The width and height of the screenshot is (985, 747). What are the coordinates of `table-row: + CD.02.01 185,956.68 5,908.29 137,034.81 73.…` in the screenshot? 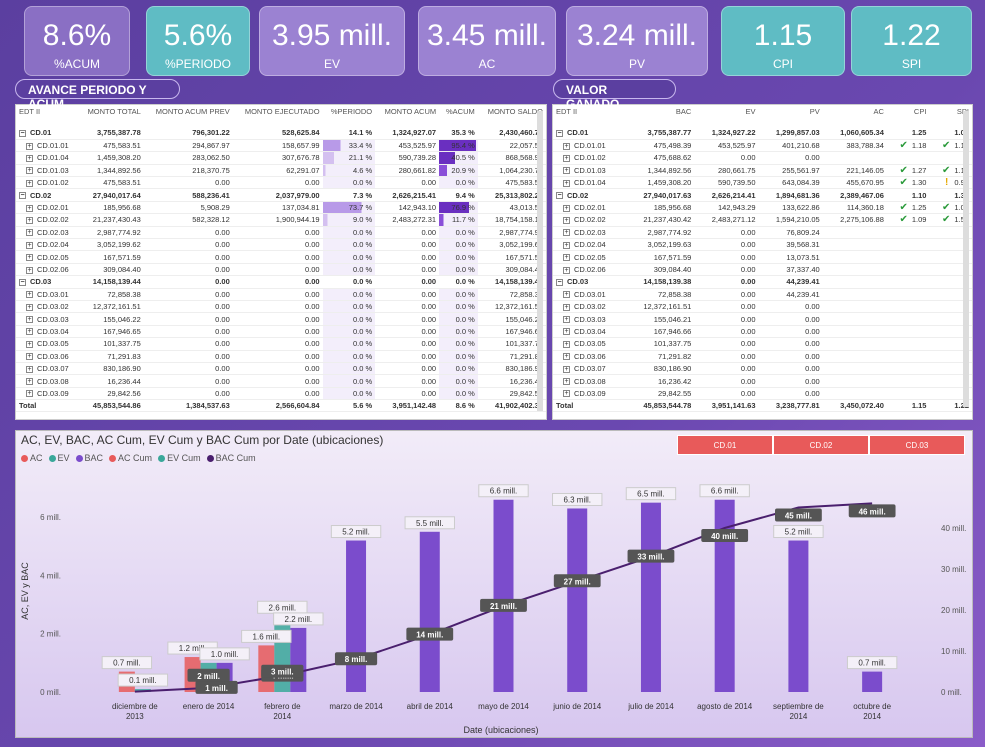 It's located at (281, 208).